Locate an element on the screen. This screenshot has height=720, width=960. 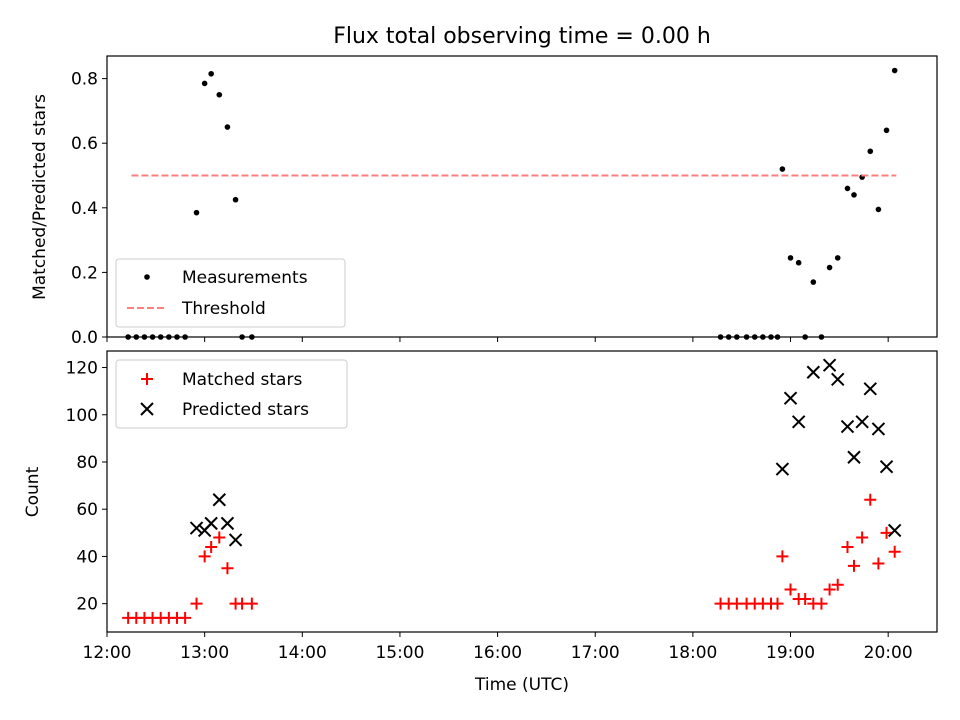
x-tick-label: 15:00 is located at coordinates (399, 653).